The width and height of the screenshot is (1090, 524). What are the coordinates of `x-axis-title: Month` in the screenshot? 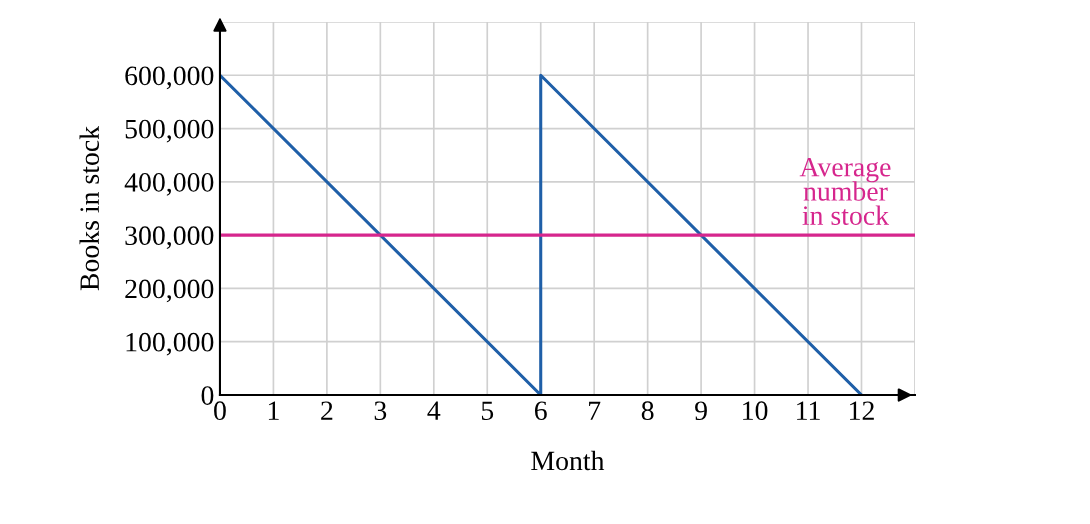 It's located at (568, 460).